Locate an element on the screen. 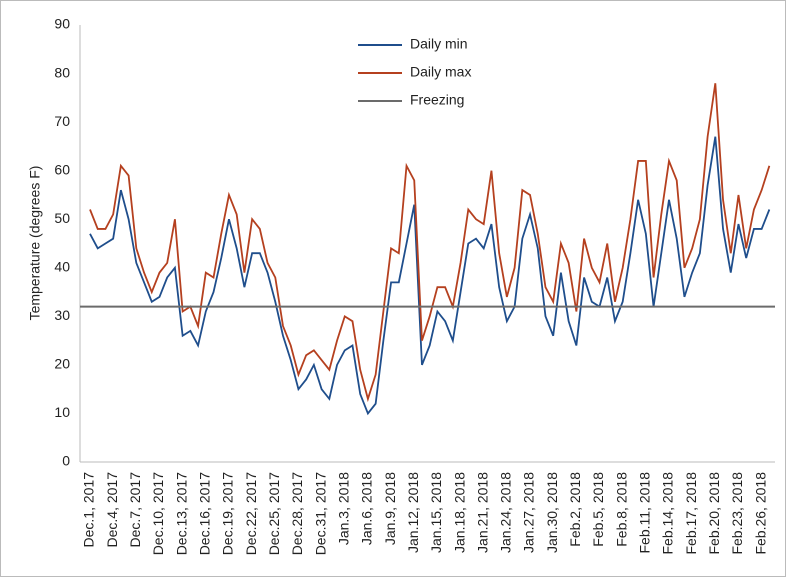 This screenshot has width=786, height=582. y-tick-label: 0 is located at coordinates (66, 461).